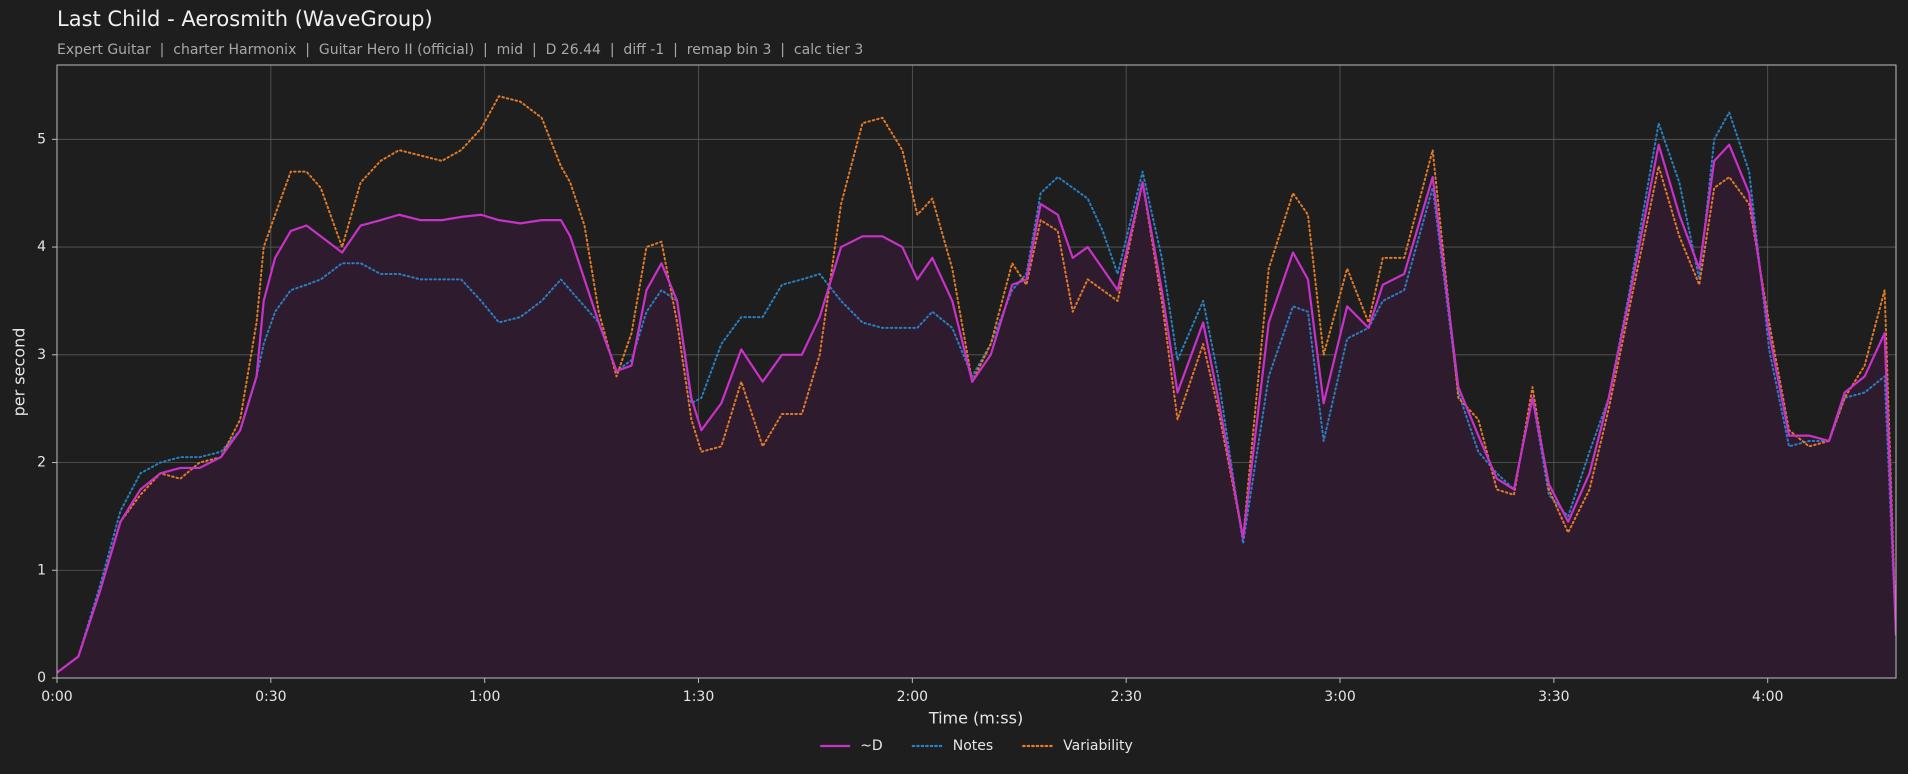 The height and width of the screenshot is (774, 1908). What do you see at coordinates (41, 355) in the screenshot?
I see `y-tick-label: 3` at bounding box center [41, 355].